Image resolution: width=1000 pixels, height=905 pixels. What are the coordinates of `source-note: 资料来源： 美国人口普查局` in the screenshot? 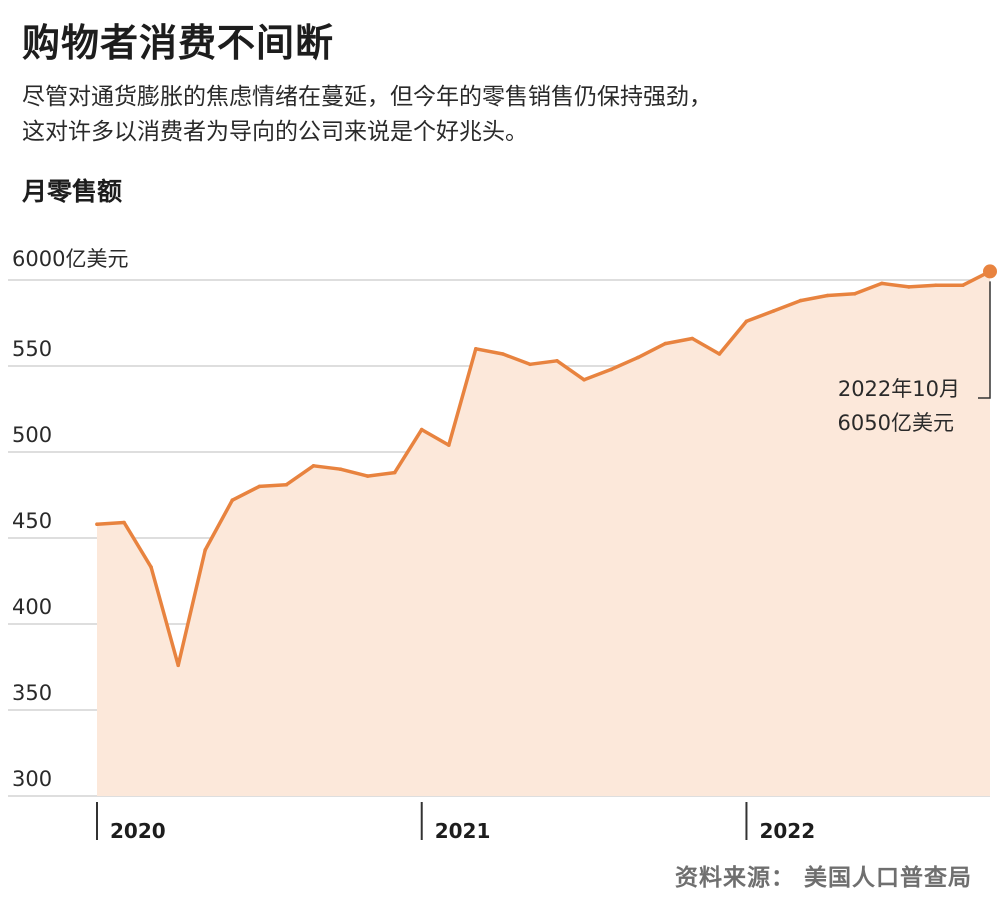 It's located at (823, 878).